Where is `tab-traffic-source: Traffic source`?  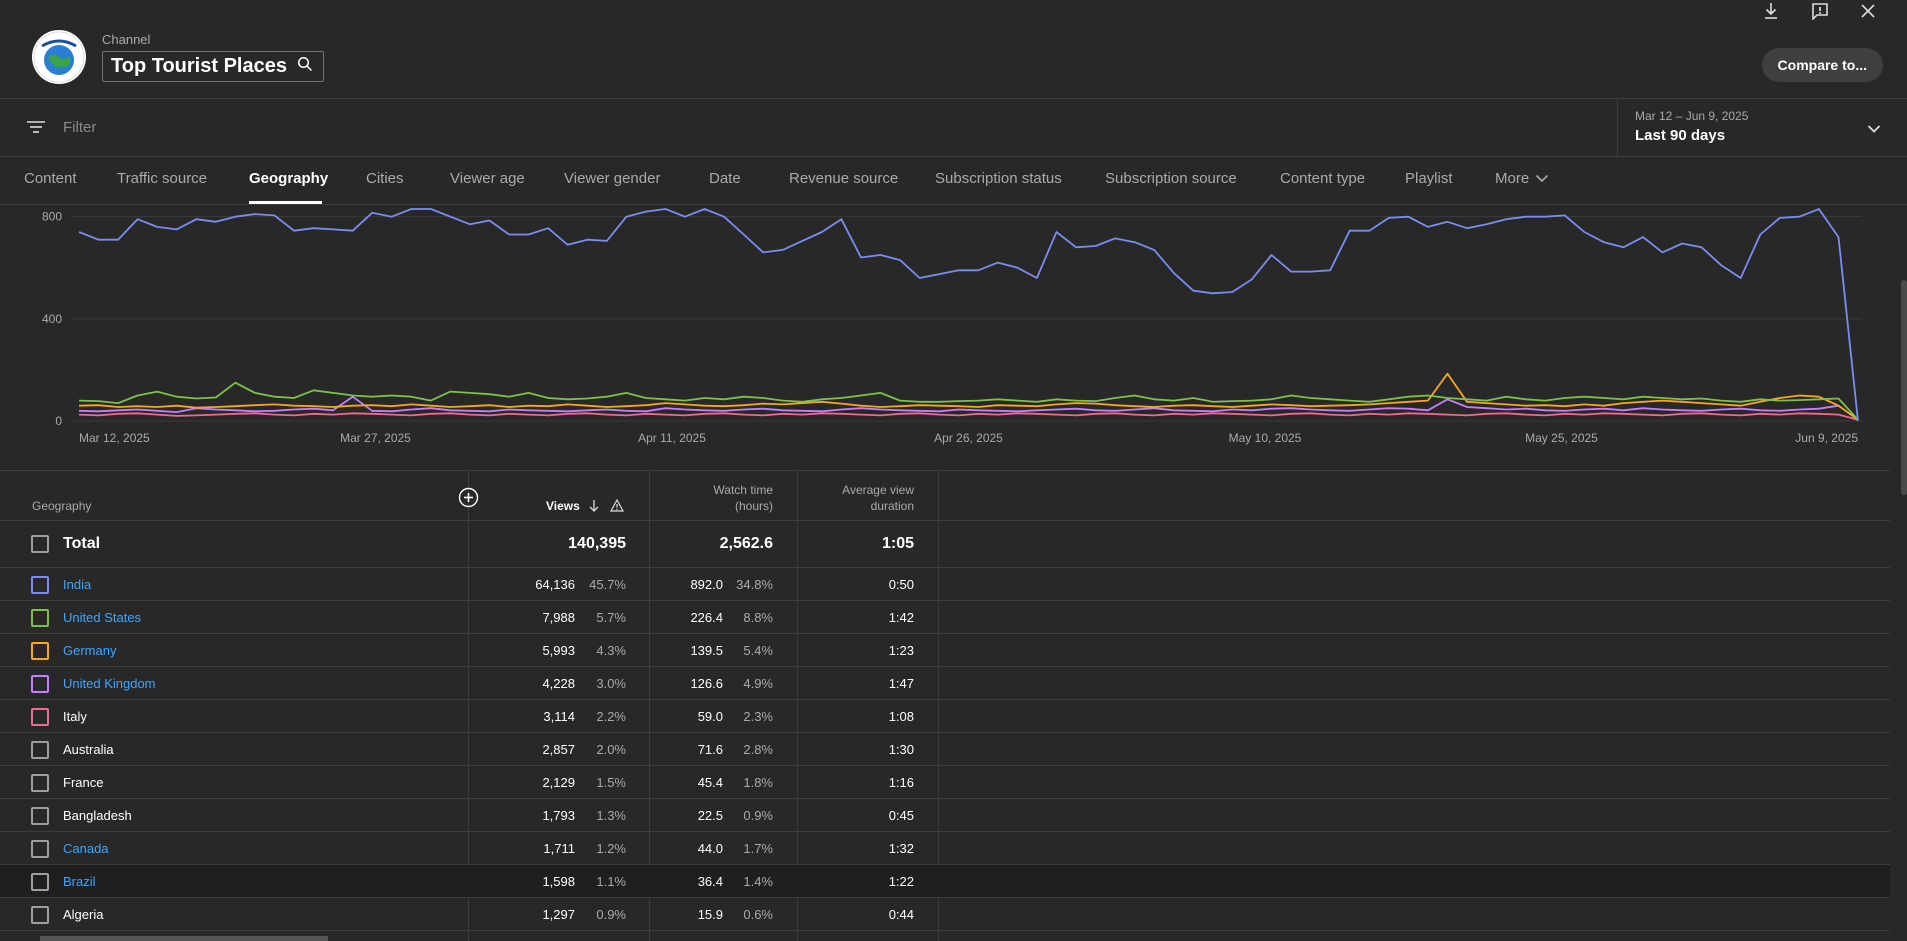
tab-traffic-source: Traffic source is located at coordinates (162, 178).